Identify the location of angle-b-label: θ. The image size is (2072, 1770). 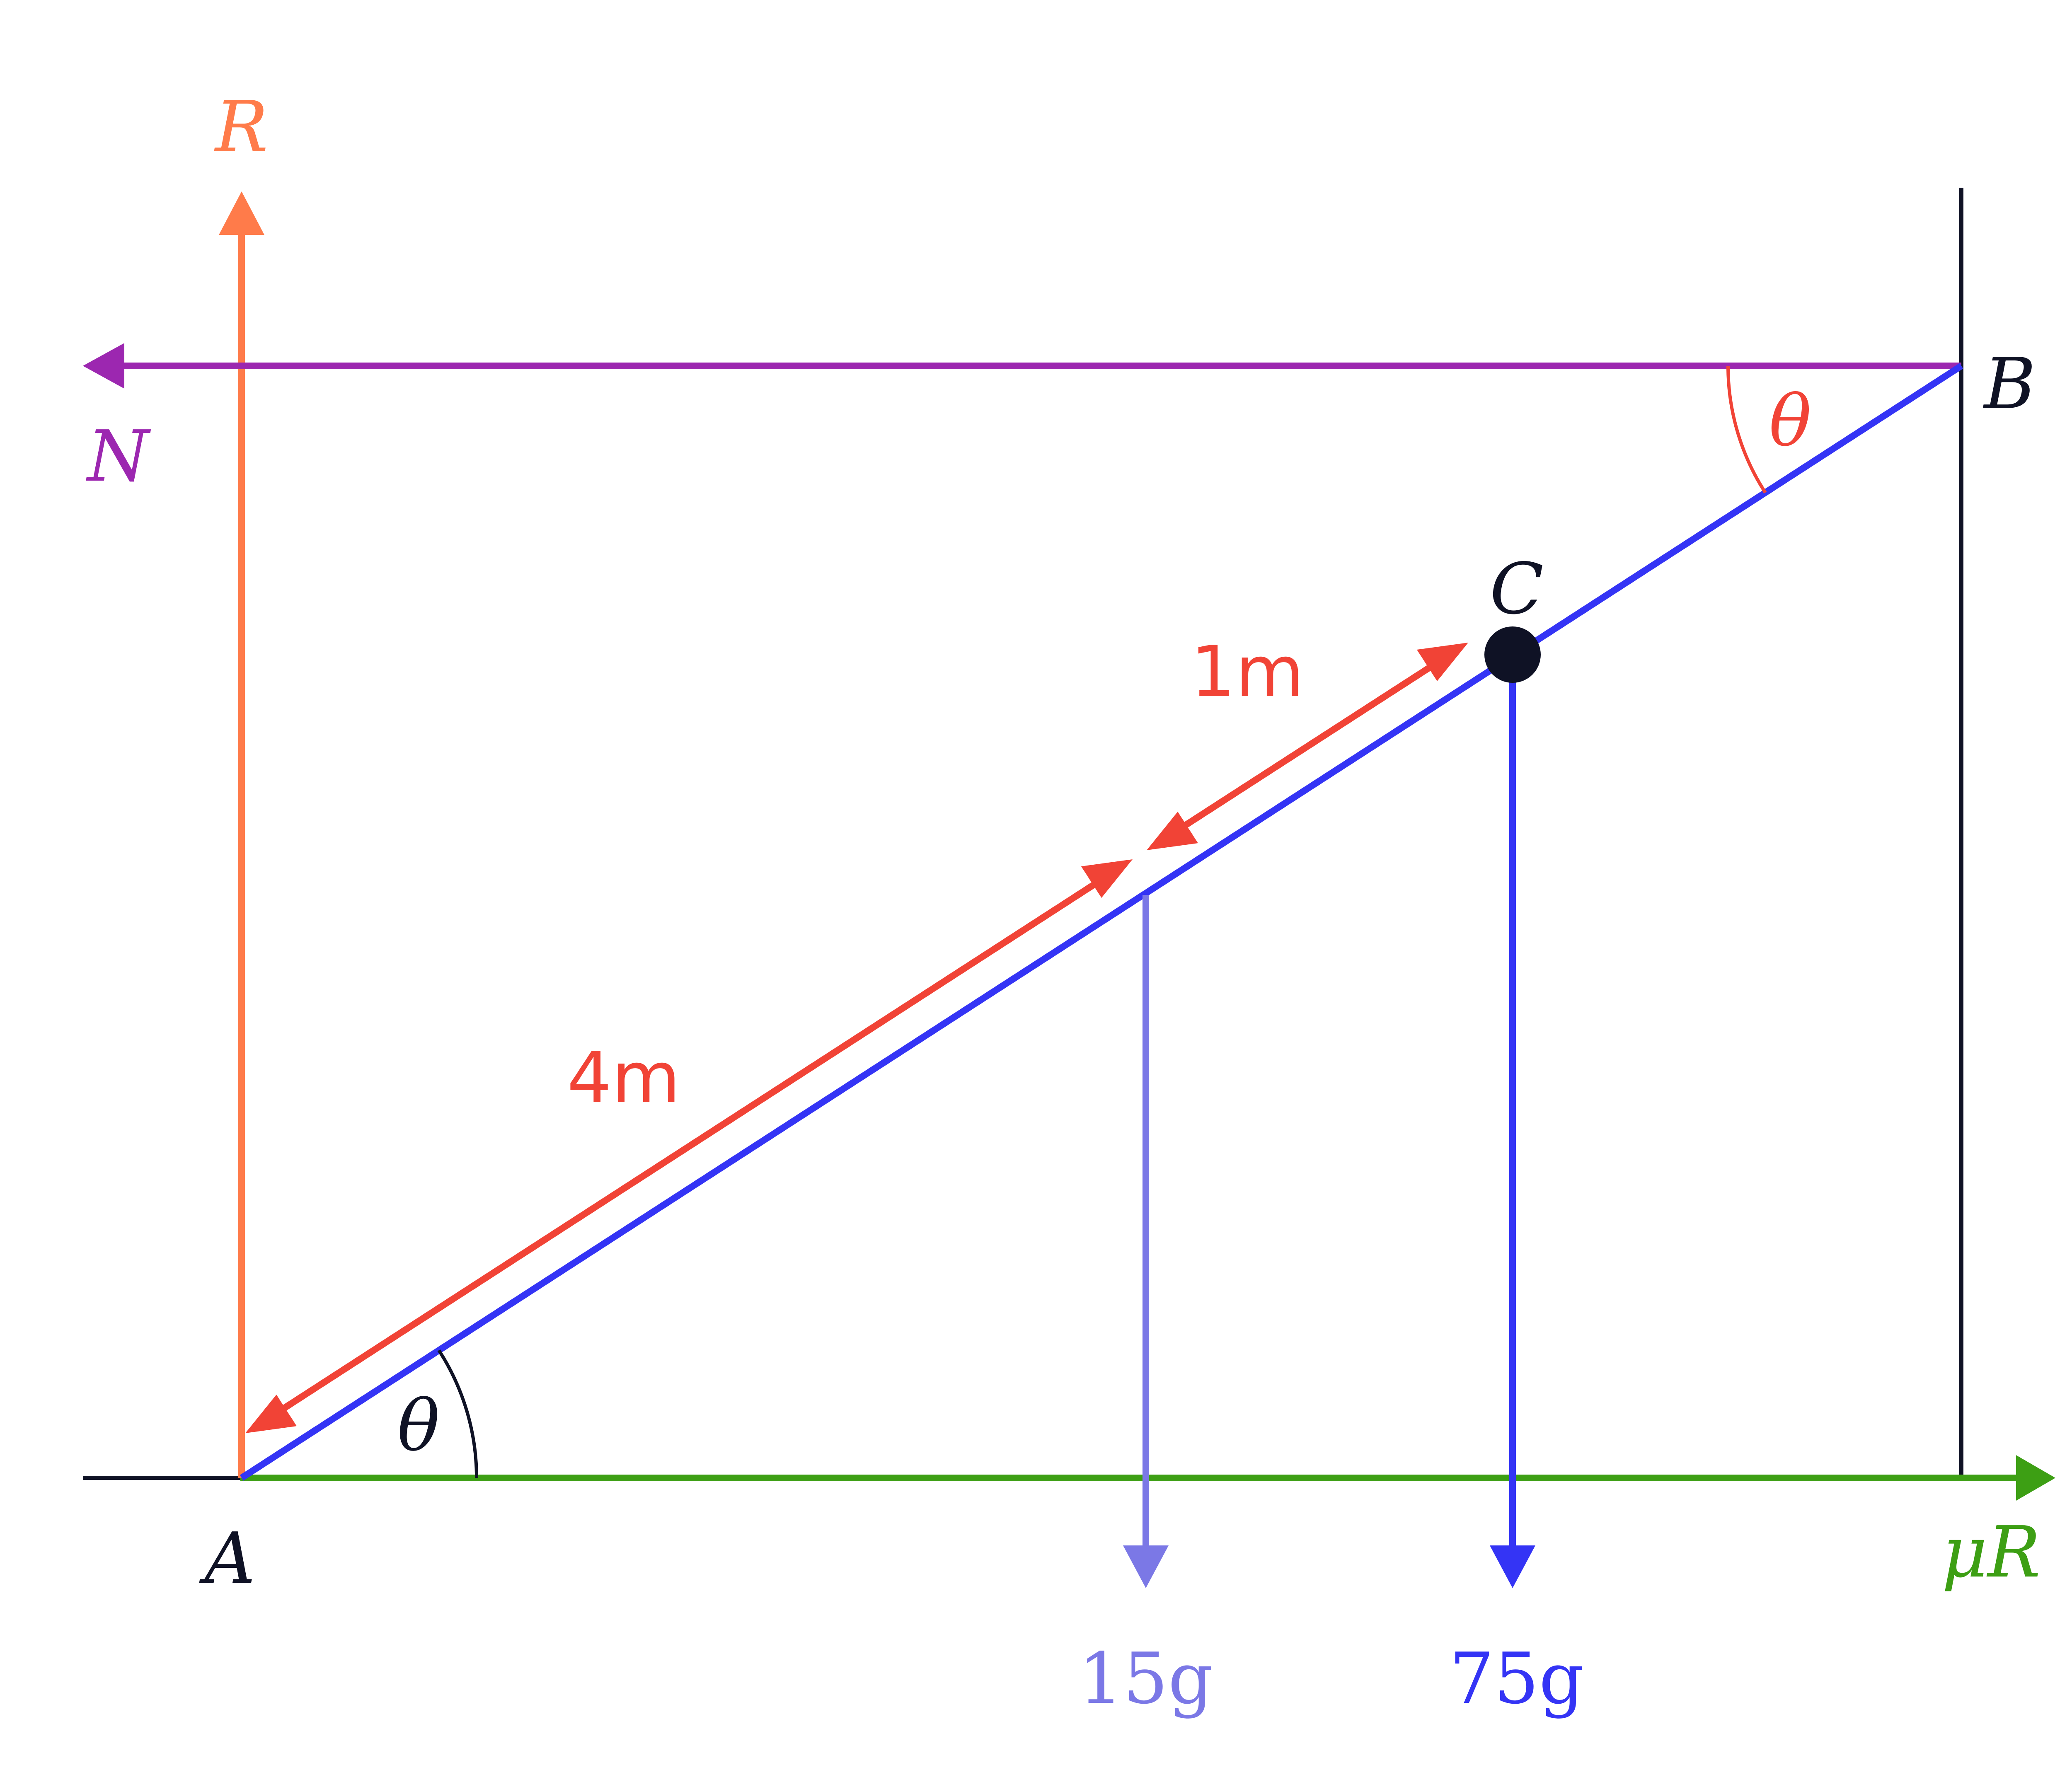
(1790, 421).